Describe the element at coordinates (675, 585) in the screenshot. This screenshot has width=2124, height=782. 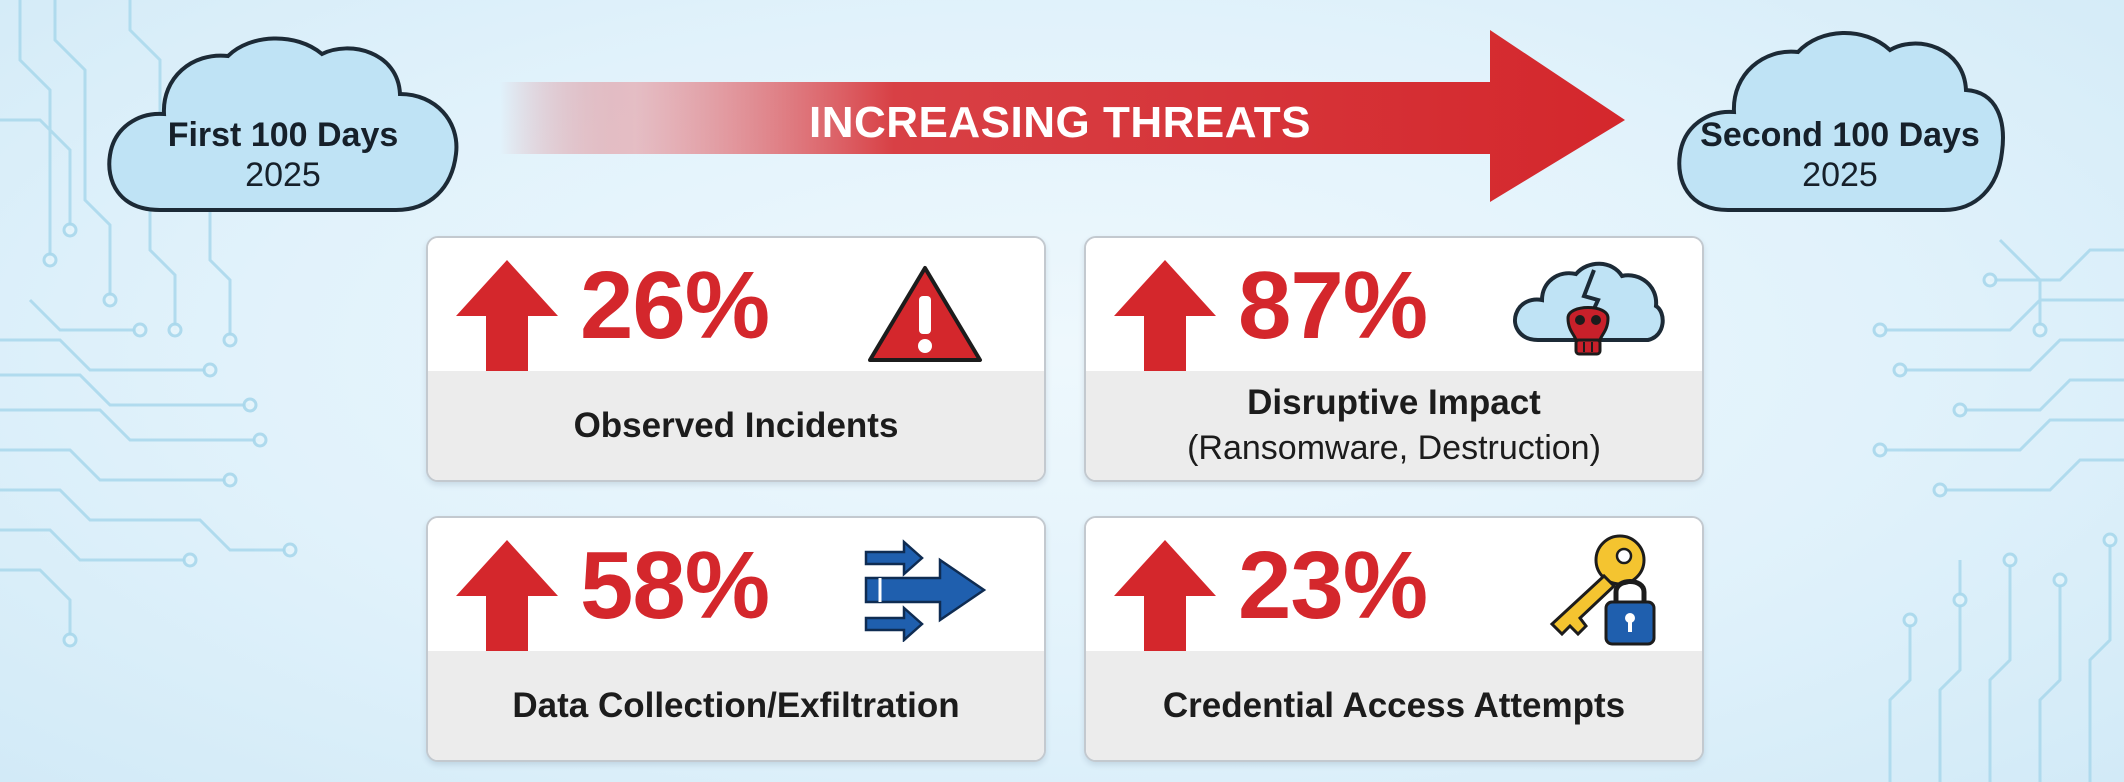
I see `percent-value: 58%` at that location.